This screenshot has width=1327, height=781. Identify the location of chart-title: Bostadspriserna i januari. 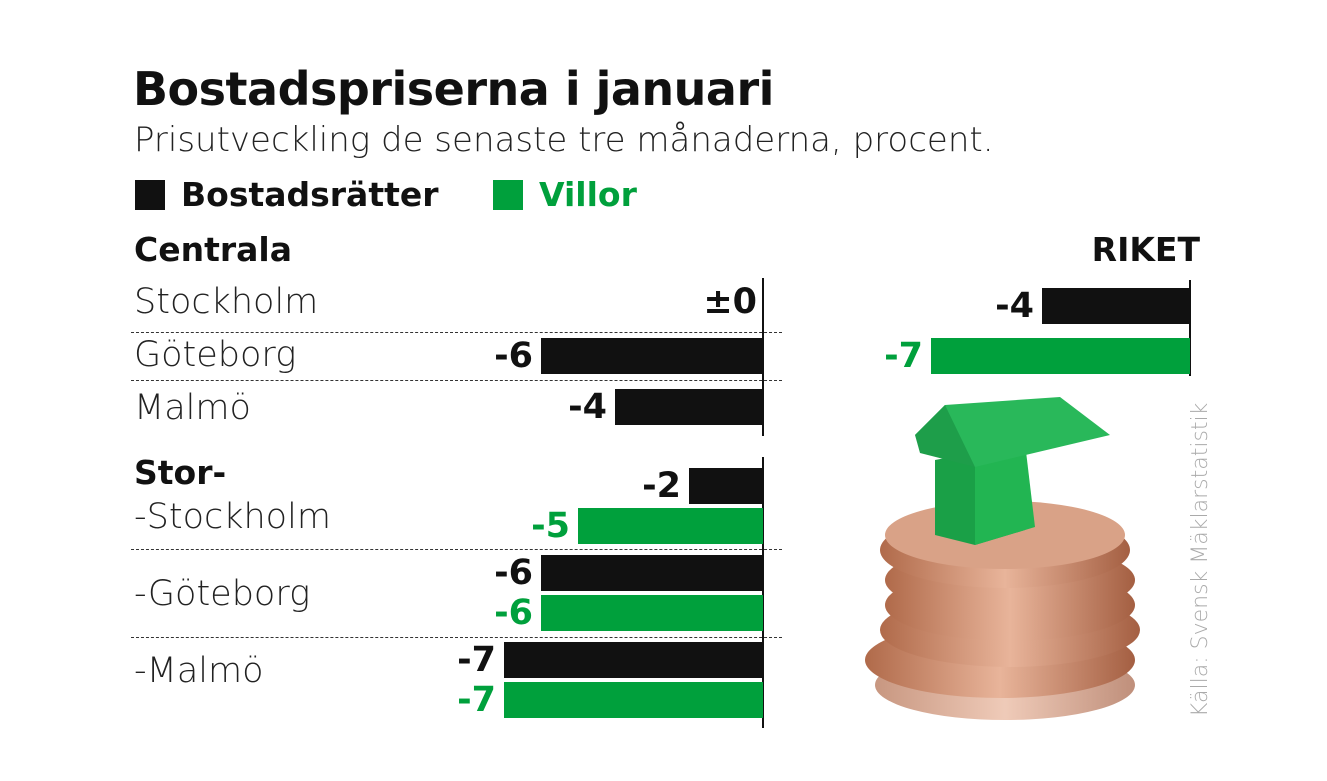
(453, 89).